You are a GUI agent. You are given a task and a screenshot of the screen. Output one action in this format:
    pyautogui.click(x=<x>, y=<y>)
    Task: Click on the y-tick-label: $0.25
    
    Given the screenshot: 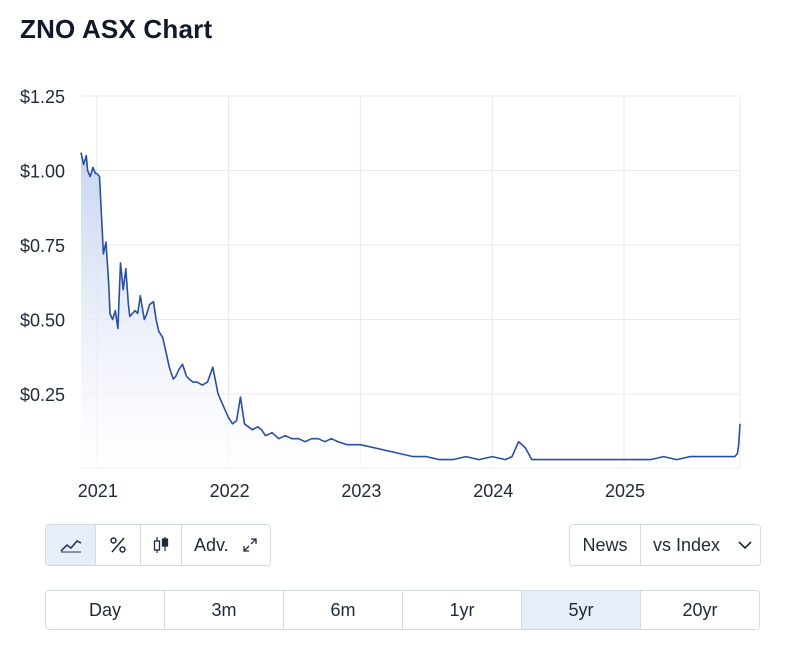 What is the action you would take?
    pyautogui.click(x=42, y=395)
    